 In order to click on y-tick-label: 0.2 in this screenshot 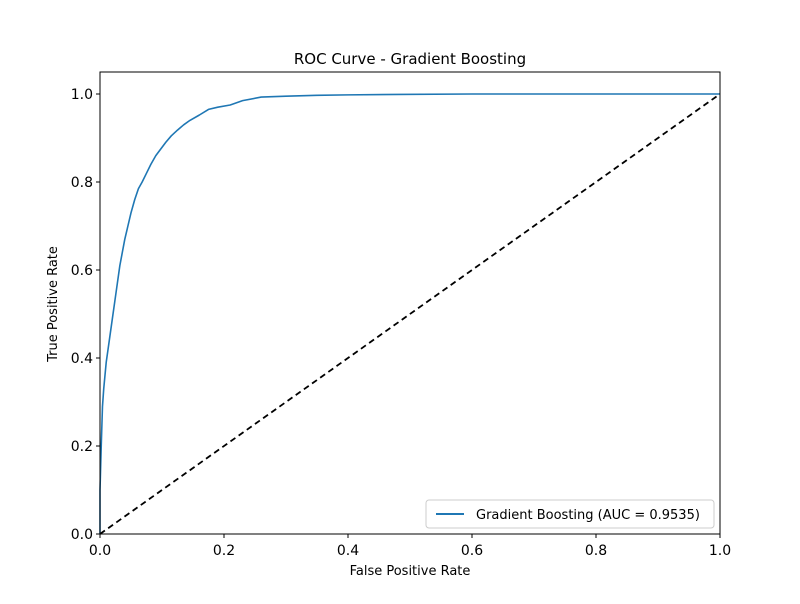, I will do `click(82, 447)`.